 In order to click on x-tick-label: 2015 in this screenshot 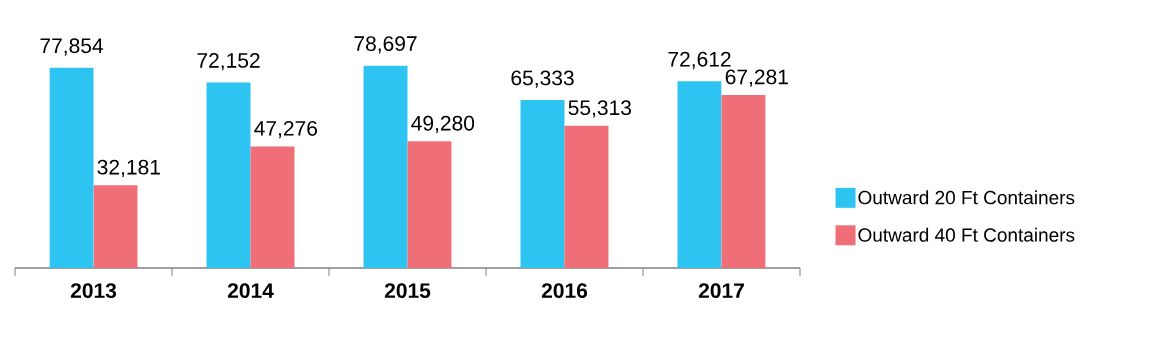, I will do `click(407, 291)`.